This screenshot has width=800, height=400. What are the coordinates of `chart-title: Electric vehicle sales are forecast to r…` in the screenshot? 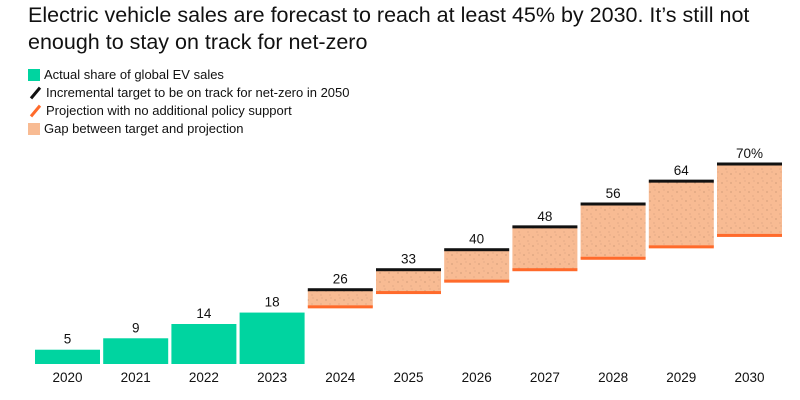 It's located at (389, 28).